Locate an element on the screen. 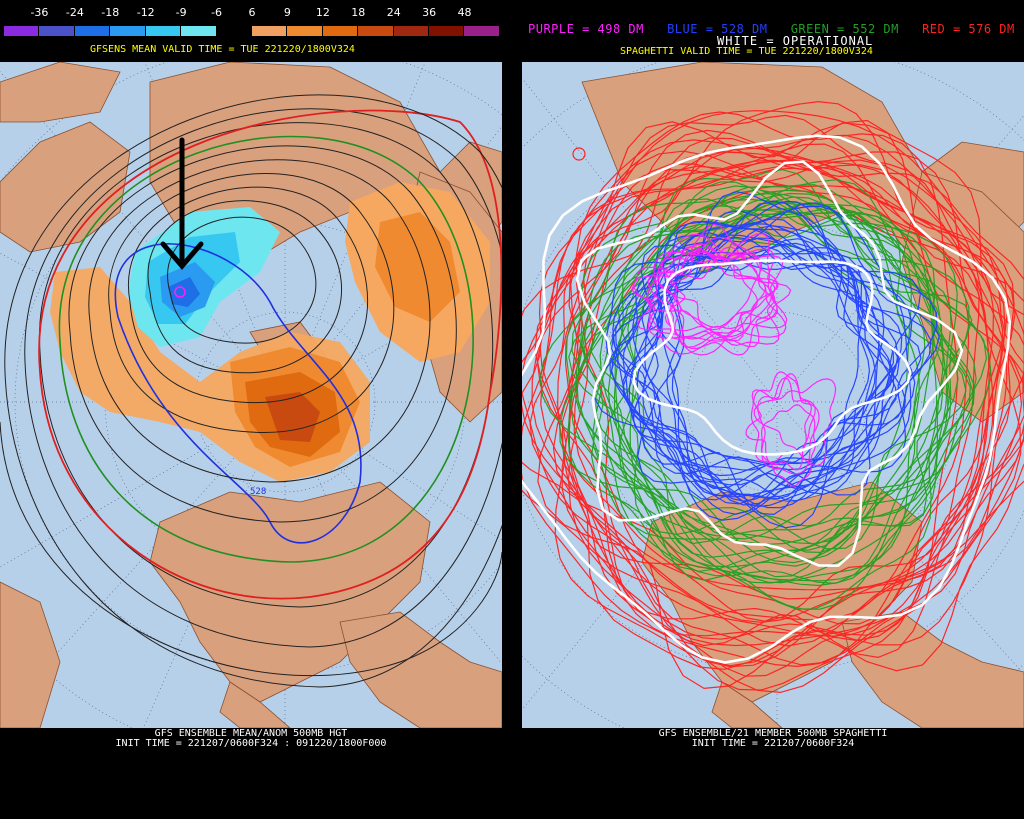 The height and width of the screenshot is (819, 1024). colorbar-label: 6 is located at coordinates (252, 12).